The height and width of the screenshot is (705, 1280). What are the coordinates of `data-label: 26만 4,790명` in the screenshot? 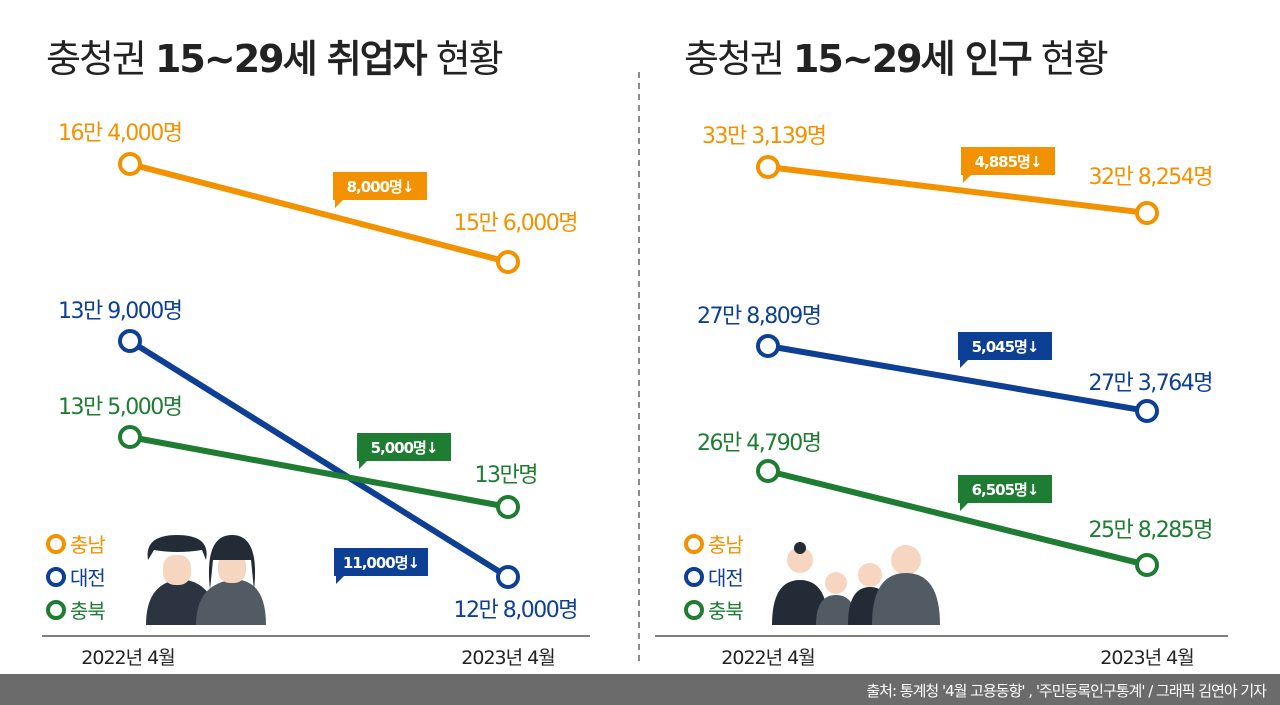 It's located at (758, 443).